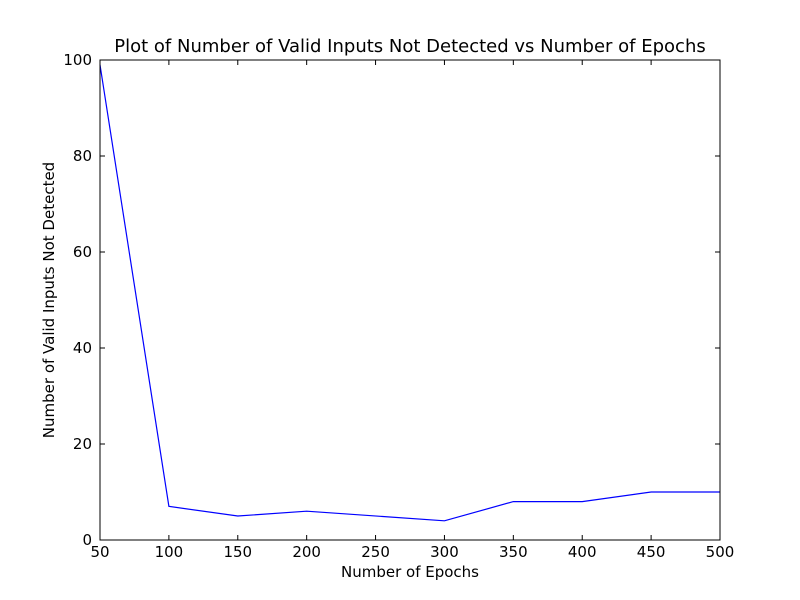 This screenshot has height=600, width=800. I want to click on y-tick-label: 40, so click(82, 348).